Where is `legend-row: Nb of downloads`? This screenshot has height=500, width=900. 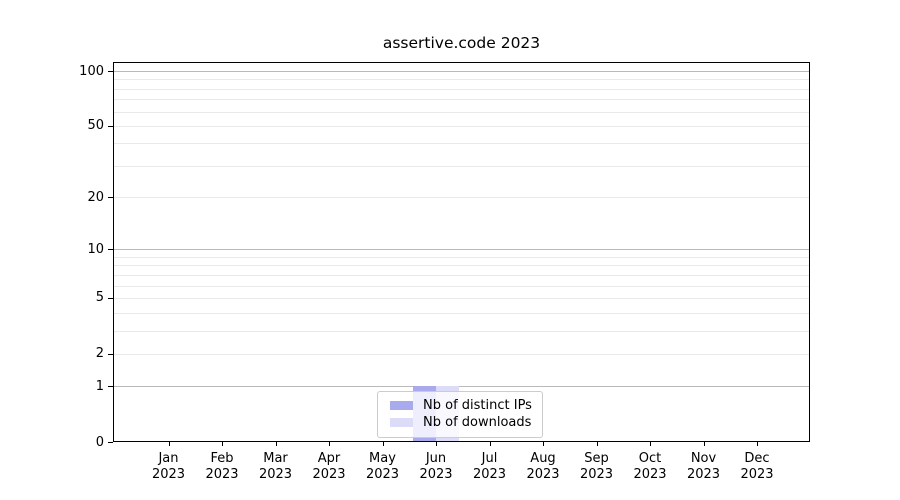 legend-row: Nb of downloads is located at coordinates (460, 422).